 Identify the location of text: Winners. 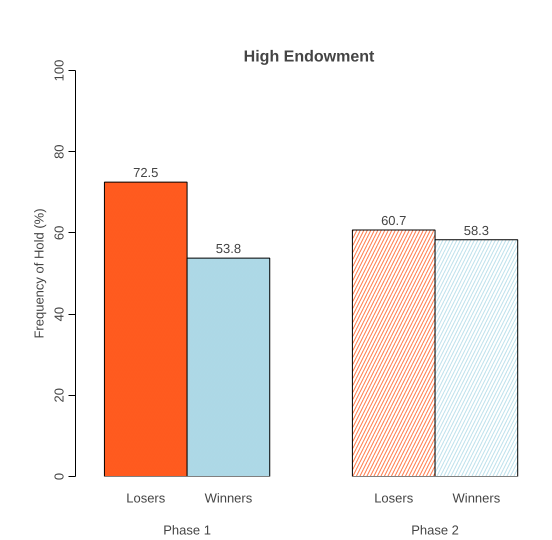
(476, 498).